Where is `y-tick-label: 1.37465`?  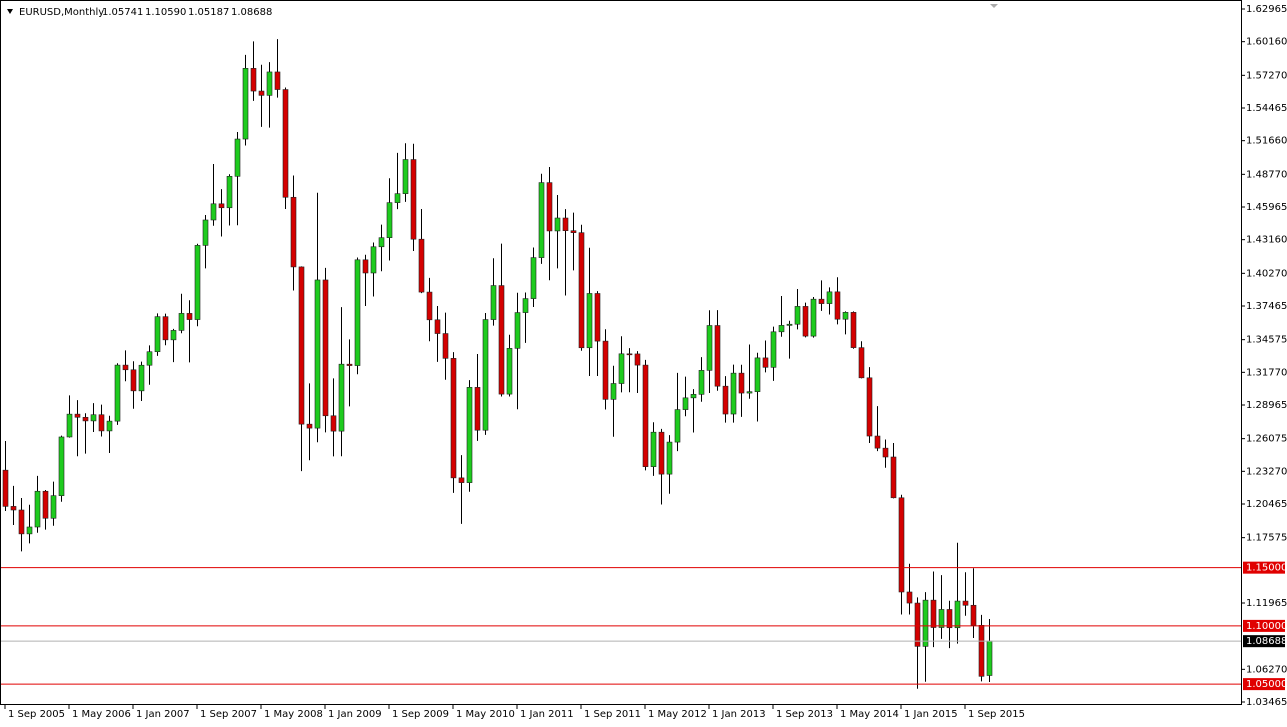 y-tick-label: 1.37465 is located at coordinates (1266, 306).